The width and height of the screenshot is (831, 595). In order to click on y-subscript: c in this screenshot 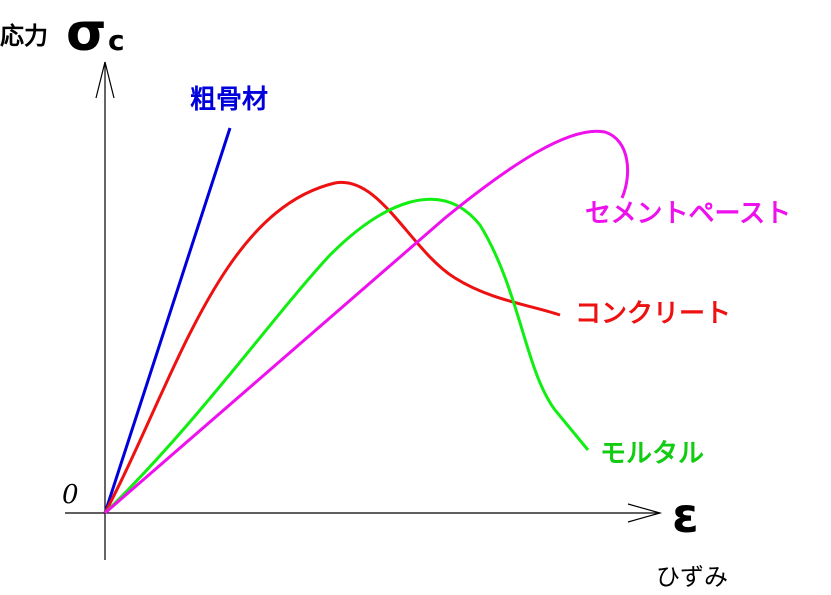, I will do `click(116, 40)`.